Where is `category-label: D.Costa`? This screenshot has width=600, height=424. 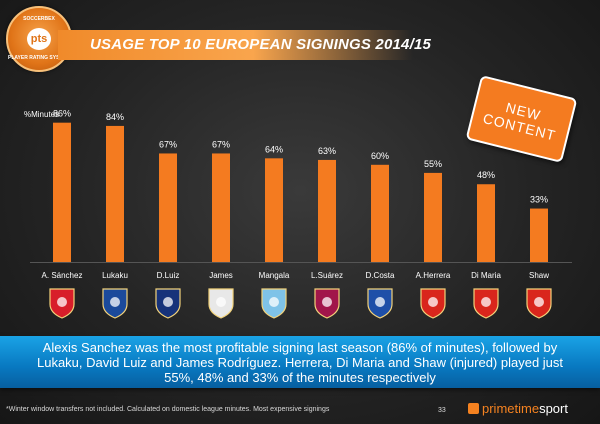 category-label: D.Costa is located at coordinates (380, 275).